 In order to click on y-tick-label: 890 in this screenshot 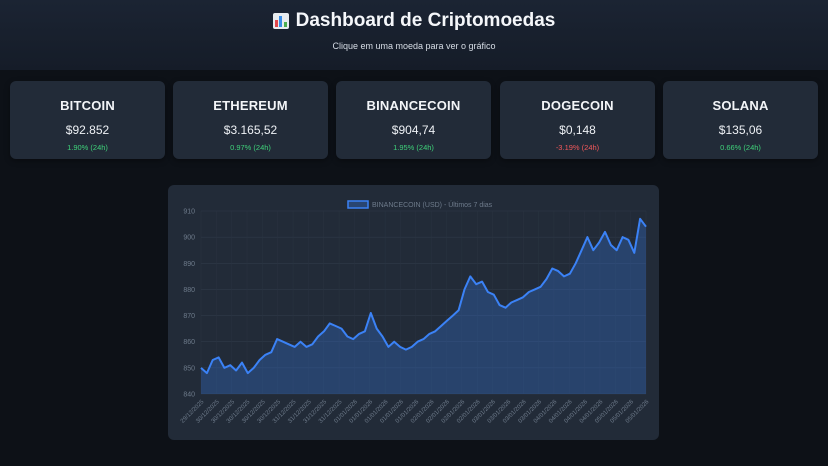, I will do `click(189, 264)`.